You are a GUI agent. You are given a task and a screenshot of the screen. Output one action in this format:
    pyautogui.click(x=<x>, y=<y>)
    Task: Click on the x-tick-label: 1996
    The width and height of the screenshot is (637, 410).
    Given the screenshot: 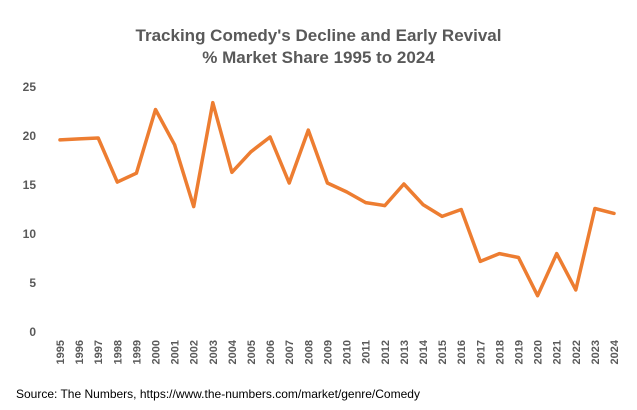 What is the action you would take?
    pyautogui.click(x=80, y=352)
    